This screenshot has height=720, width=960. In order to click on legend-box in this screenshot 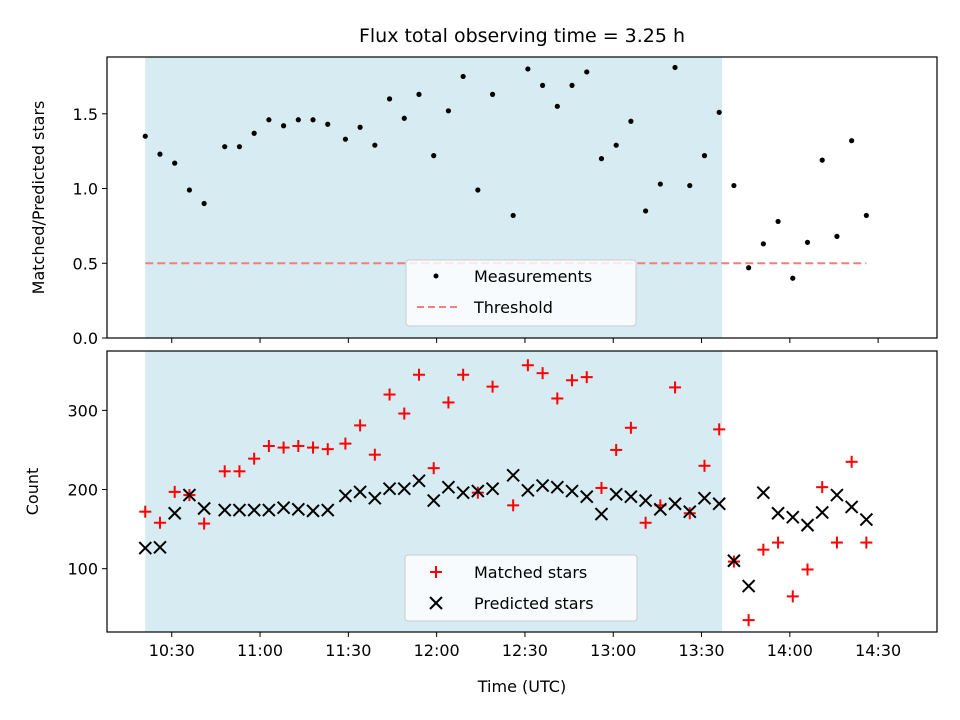, I will do `click(521, 588)`.